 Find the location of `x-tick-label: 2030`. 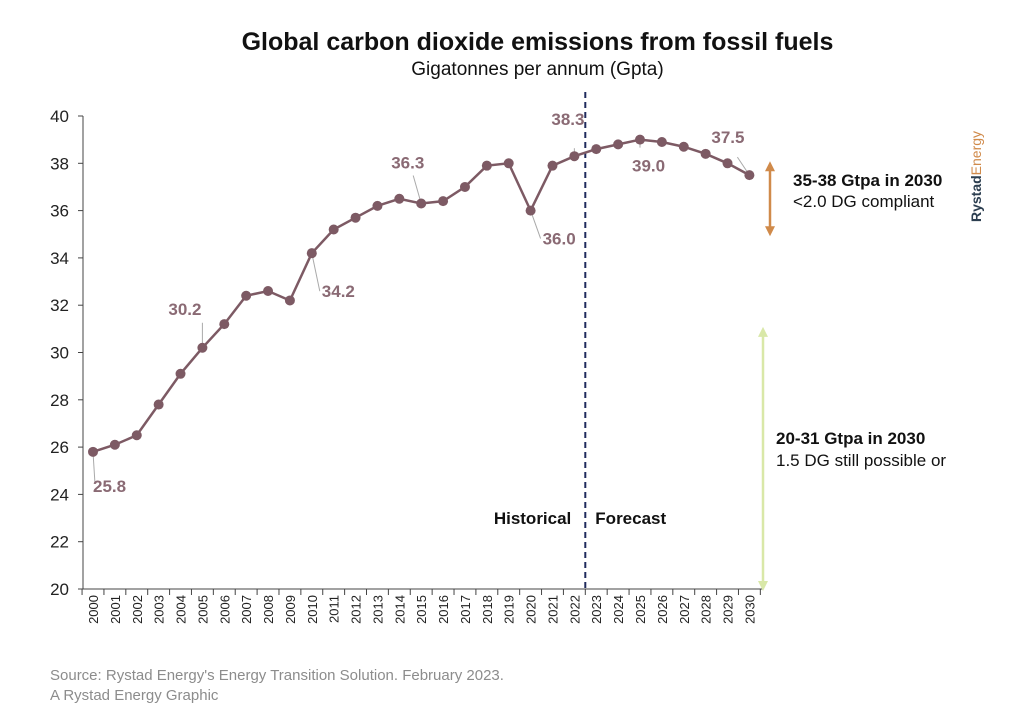

x-tick-label: 2030 is located at coordinates (749, 609).